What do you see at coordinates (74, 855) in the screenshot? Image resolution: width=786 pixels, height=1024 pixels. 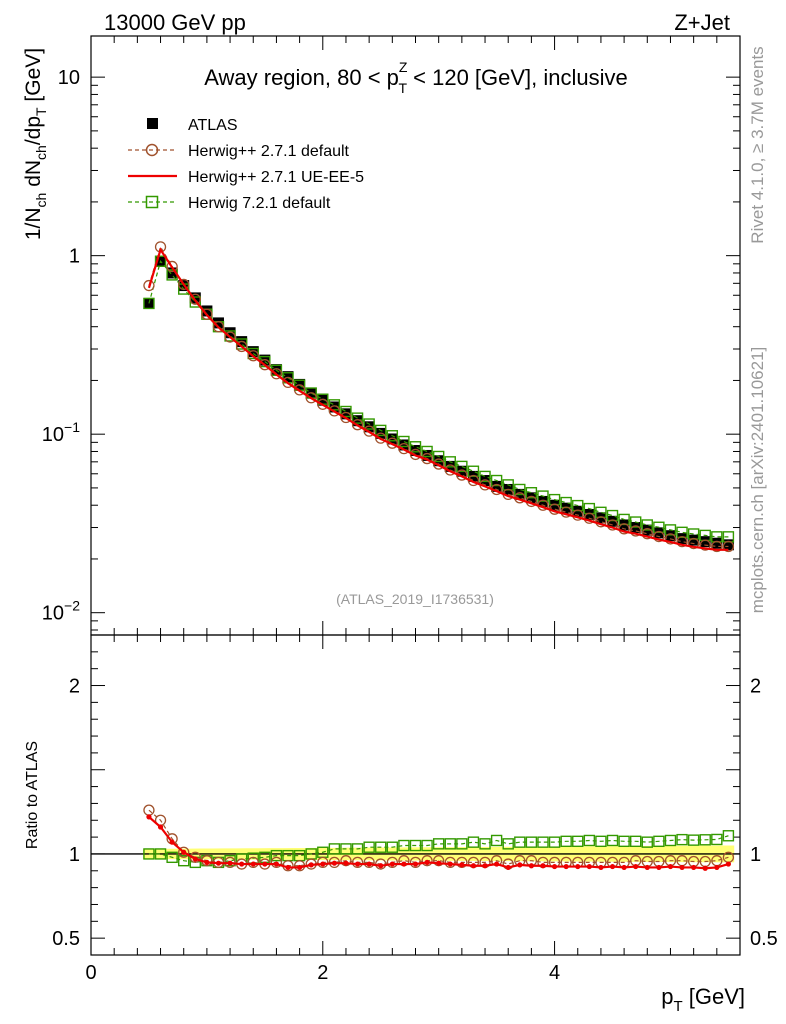 I see `ratio-ytick-label-left: 1` at bounding box center [74, 855].